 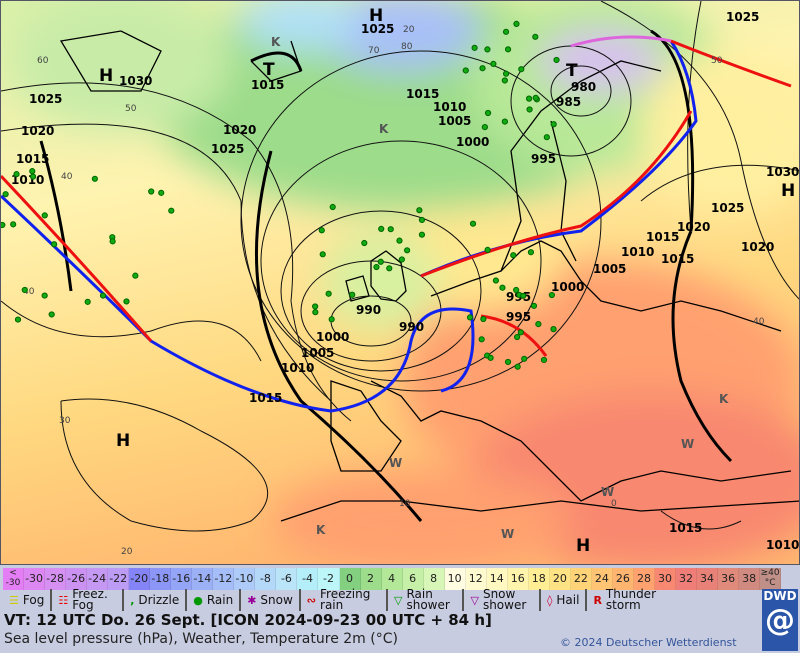 I want to click on scale-swatch: -30, so click(x=35, y=579).